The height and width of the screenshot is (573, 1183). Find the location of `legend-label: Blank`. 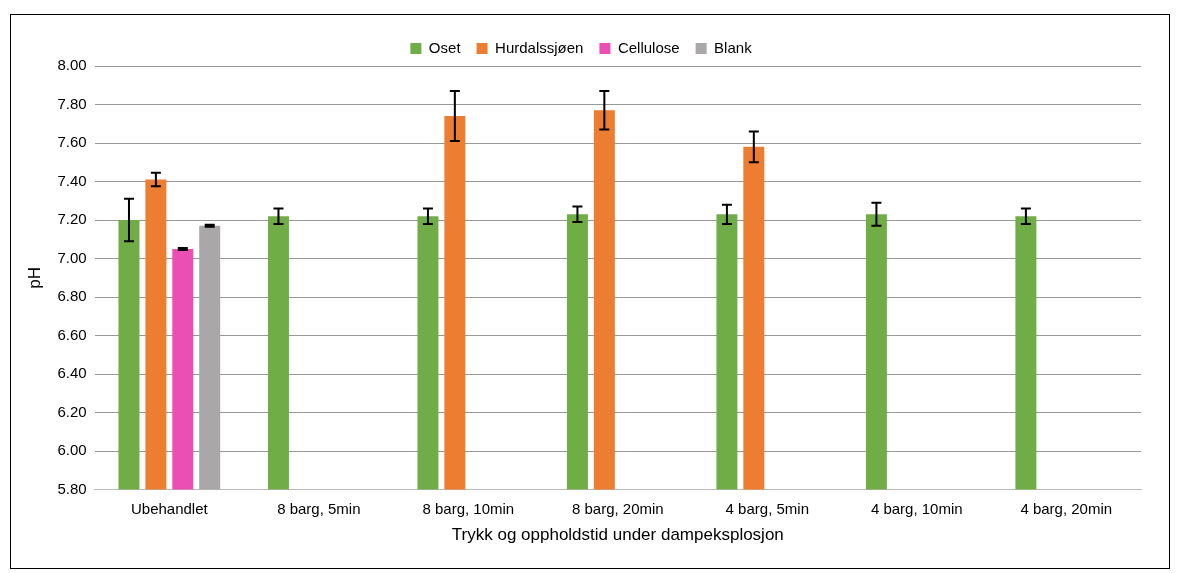

legend-label: Blank is located at coordinates (733, 47).